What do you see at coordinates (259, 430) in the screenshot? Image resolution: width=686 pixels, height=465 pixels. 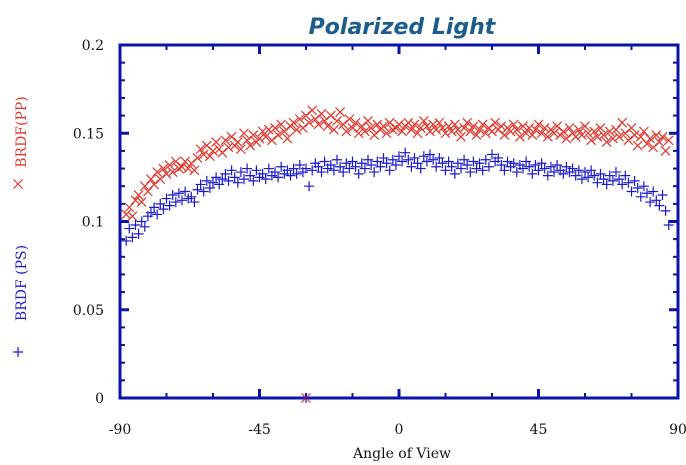 I see `x-tick-label: -45` at bounding box center [259, 430].